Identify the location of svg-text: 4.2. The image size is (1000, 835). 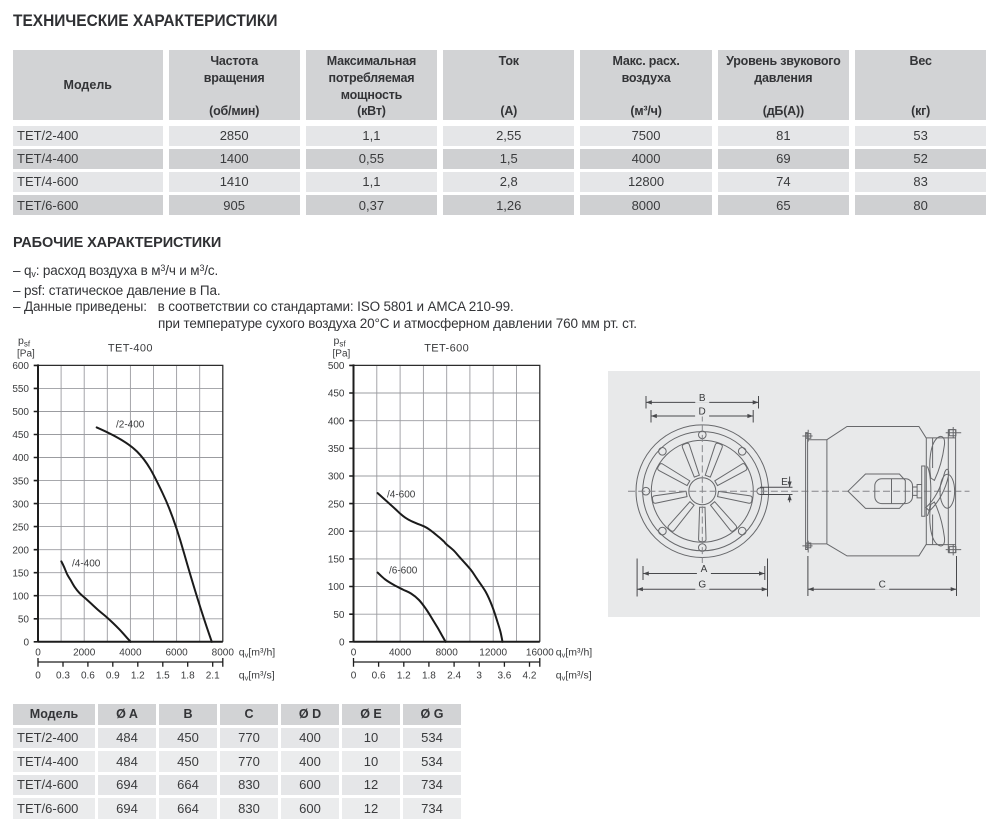
(530, 676).